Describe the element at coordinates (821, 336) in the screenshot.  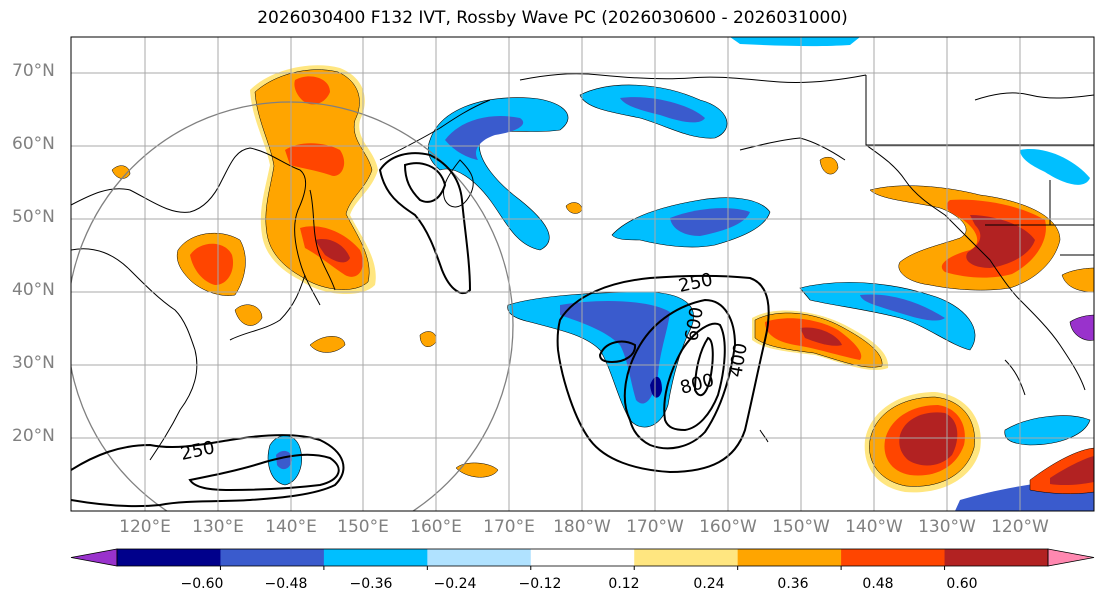
I see `pos-anomaly-ne-pacific-dark` at that location.